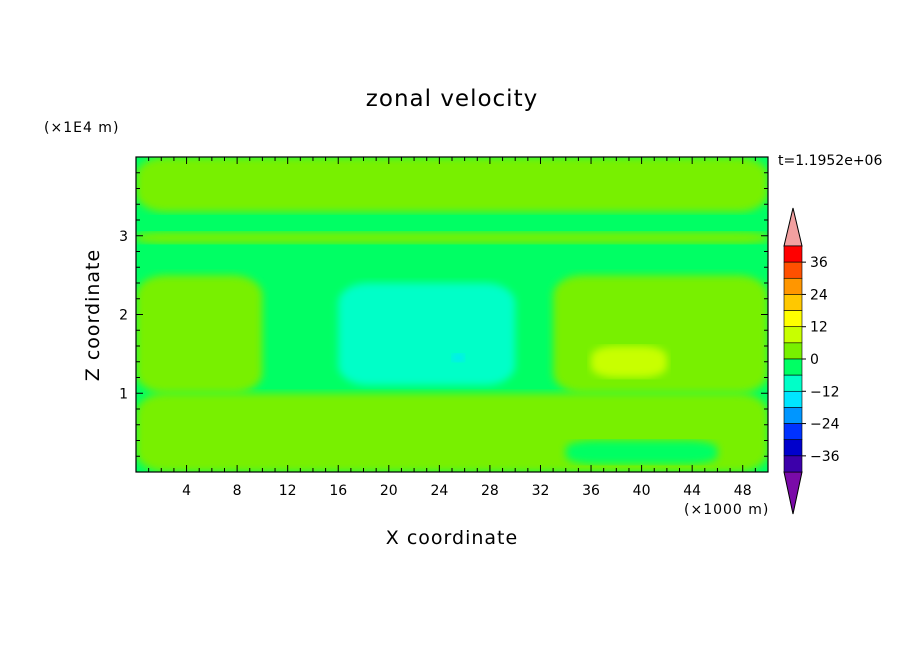  What do you see at coordinates (288, 491) in the screenshot?
I see `x-tick-label: 12` at bounding box center [288, 491].